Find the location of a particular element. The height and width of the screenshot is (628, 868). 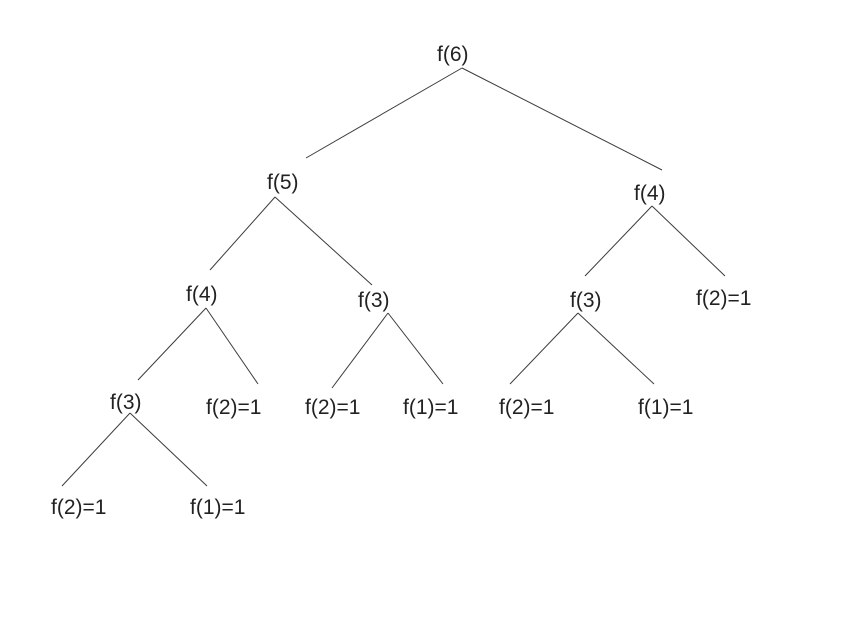

edge-n6-n12 is located at coordinates (544, 348).